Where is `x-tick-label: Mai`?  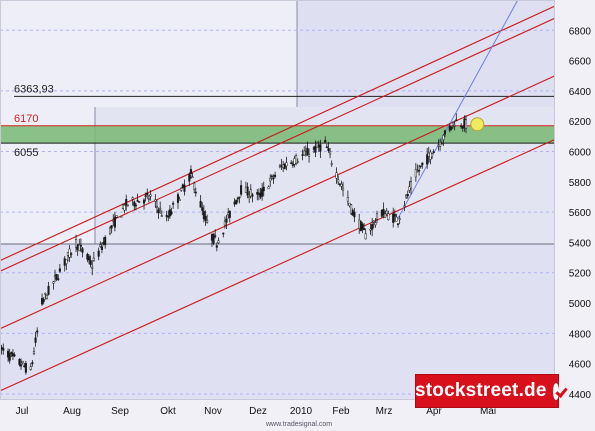
x-tick-label: Mai is located at coordinates (488, 411).